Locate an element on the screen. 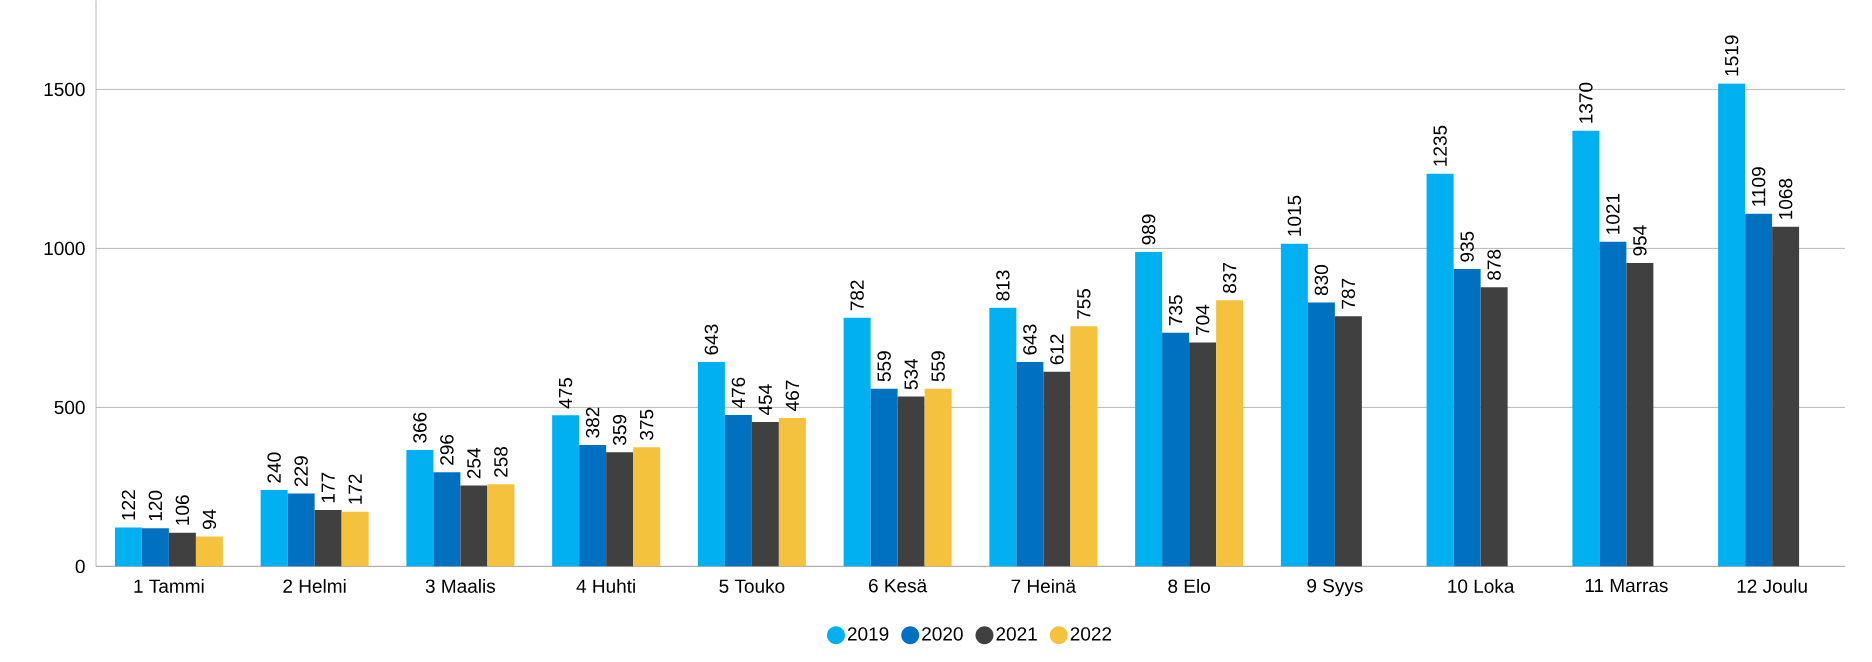  data-label: 954 is located at coordinates (1640, 240).